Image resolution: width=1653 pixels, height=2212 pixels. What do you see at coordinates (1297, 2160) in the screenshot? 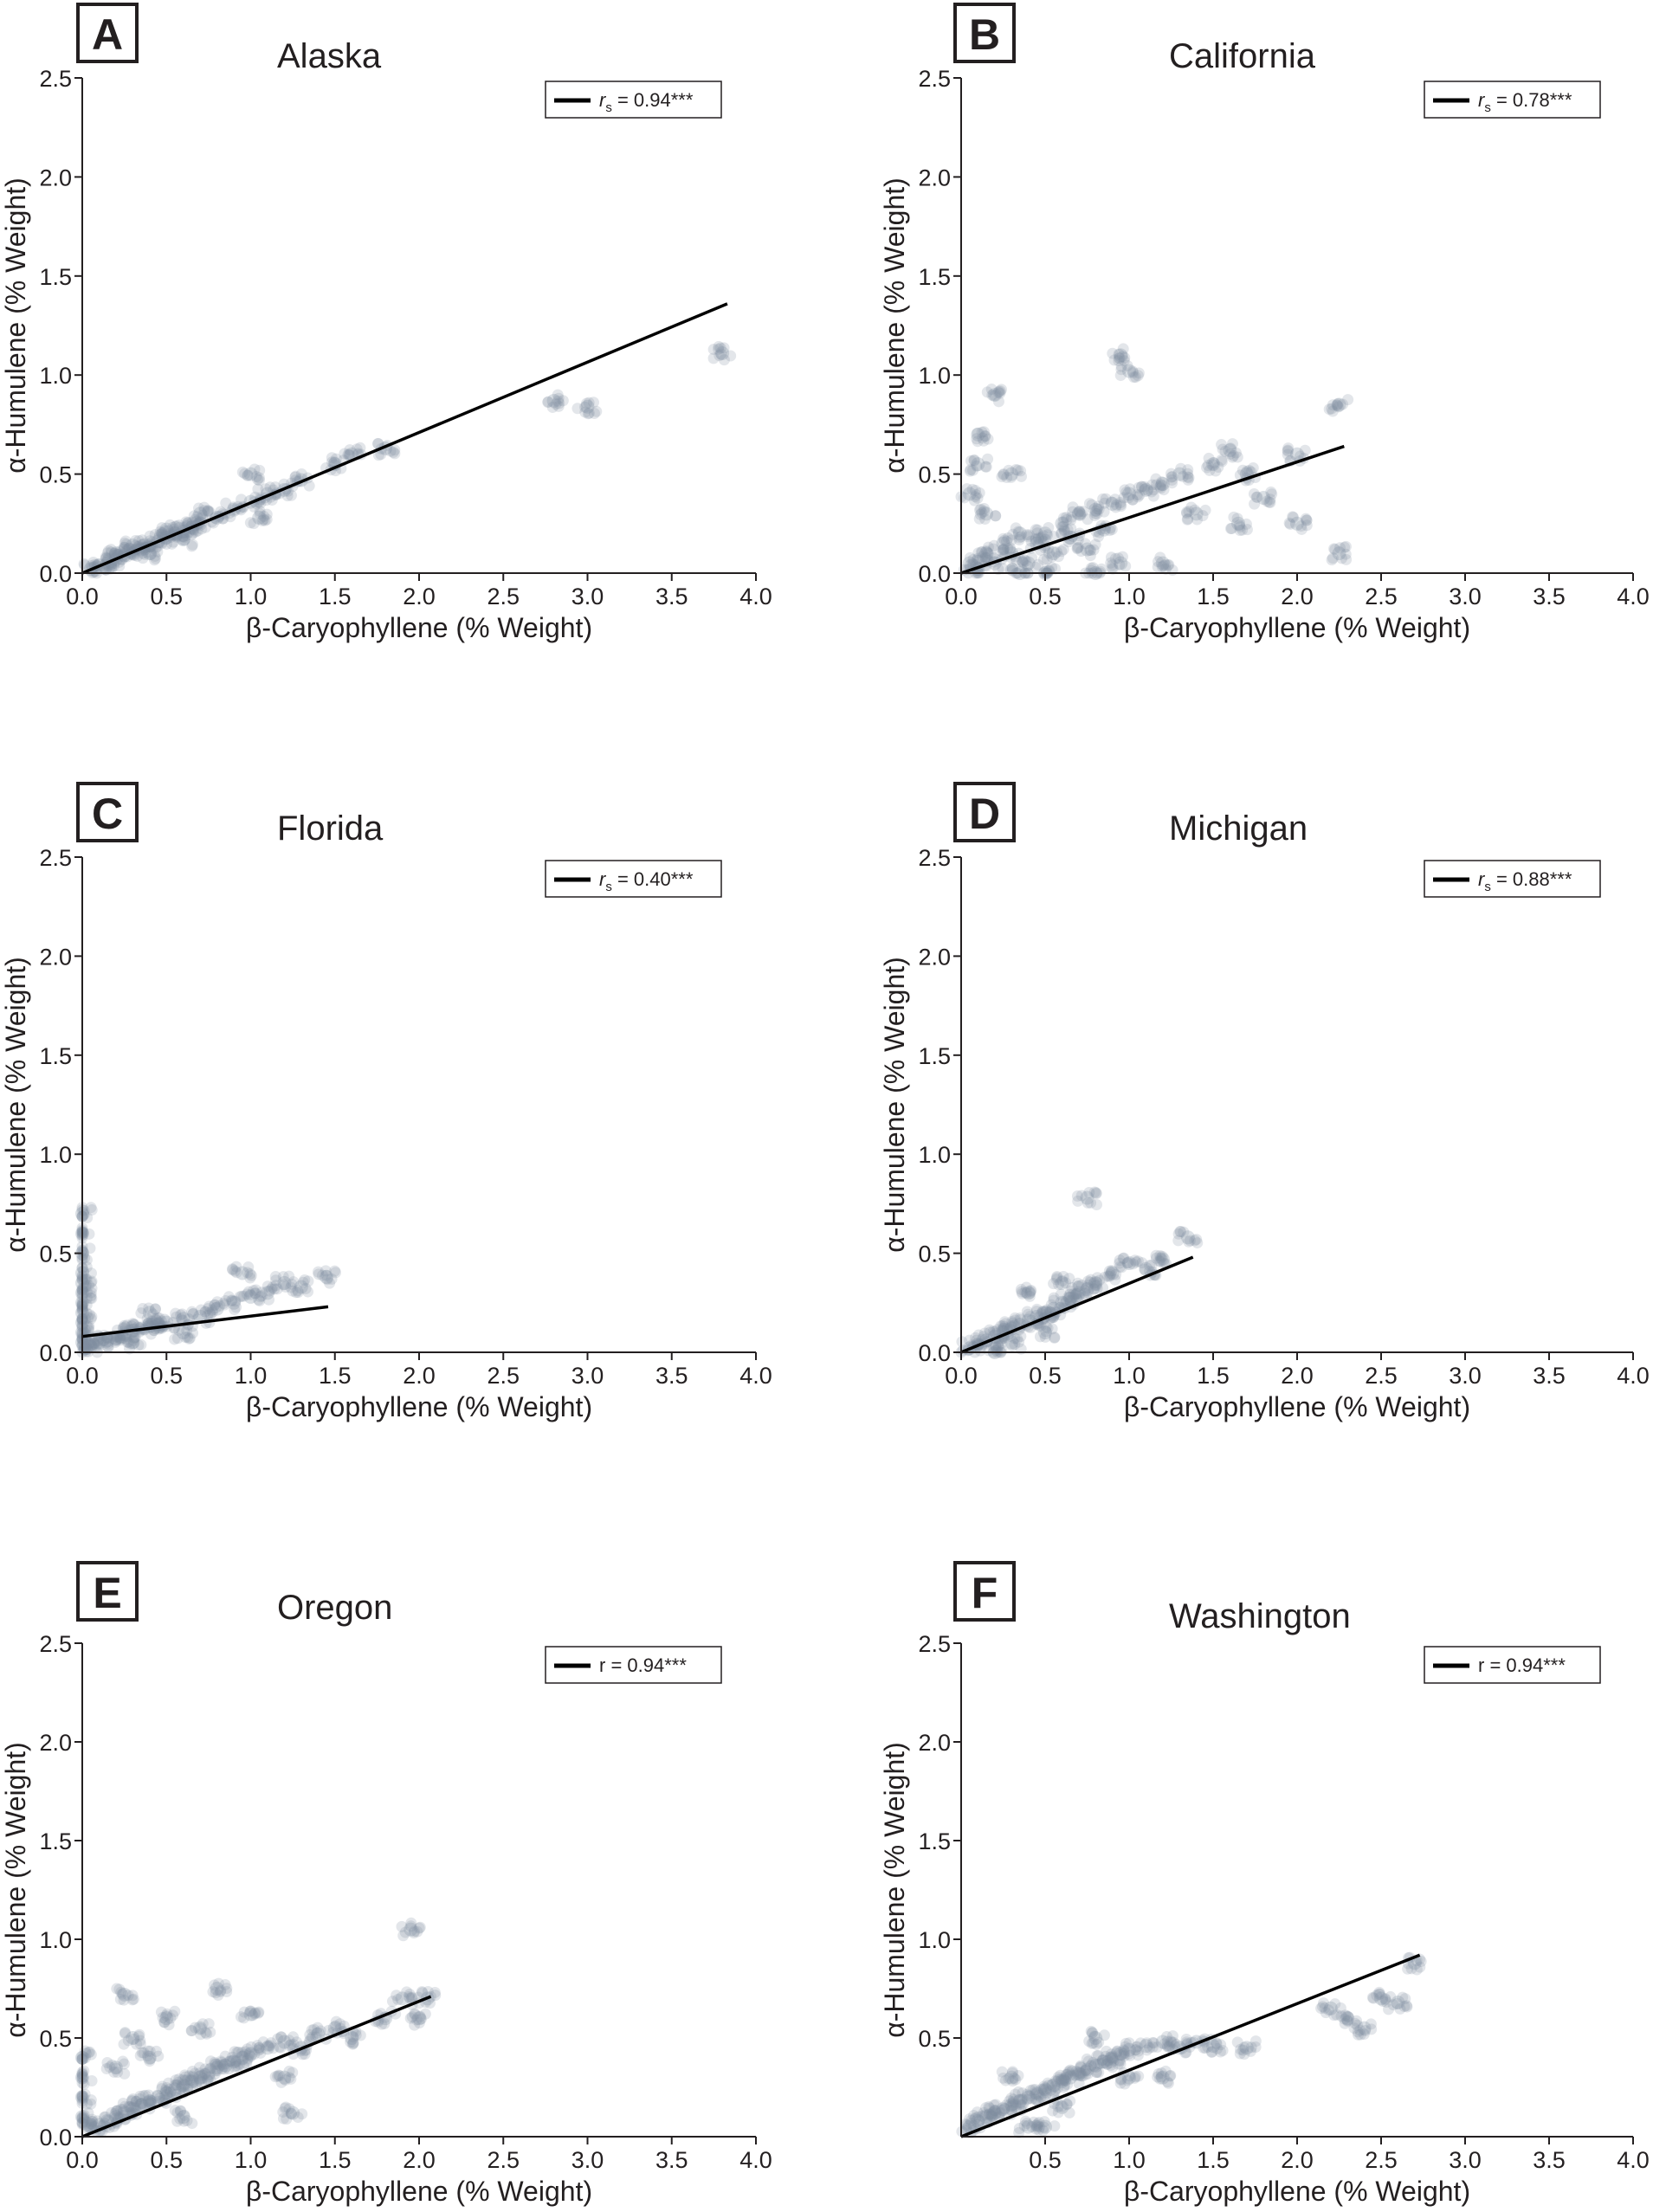
I see `x-tick-label: 2.0` at bounding box center [1297, 2160].